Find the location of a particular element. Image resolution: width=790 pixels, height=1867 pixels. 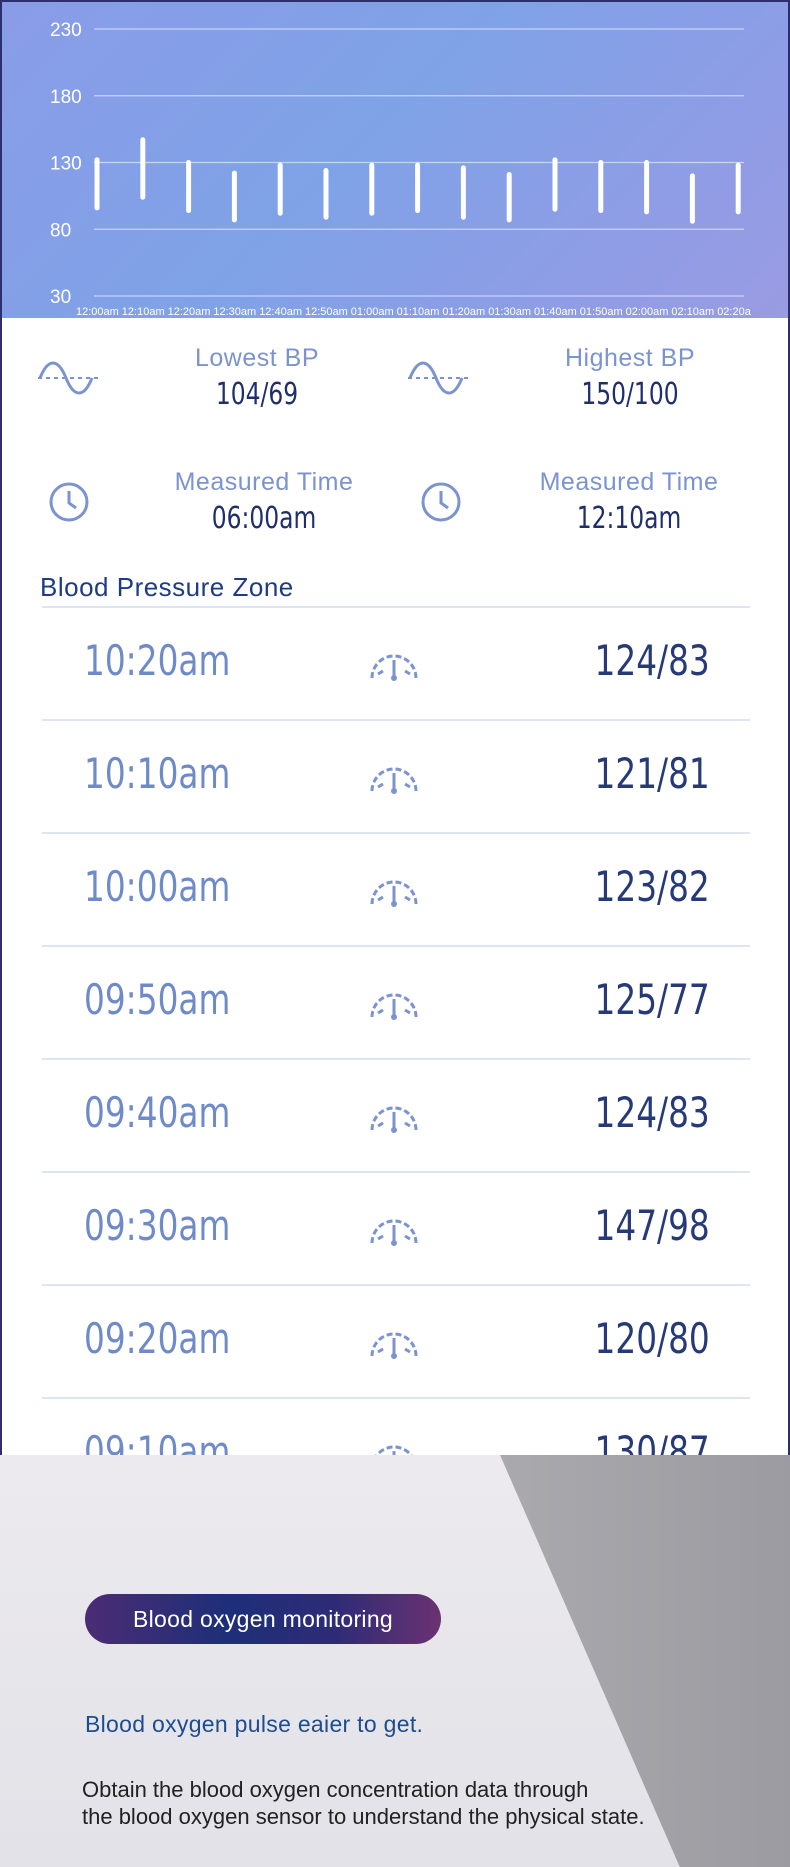

record-value: 125/77 is located at coordinates (652, 999).